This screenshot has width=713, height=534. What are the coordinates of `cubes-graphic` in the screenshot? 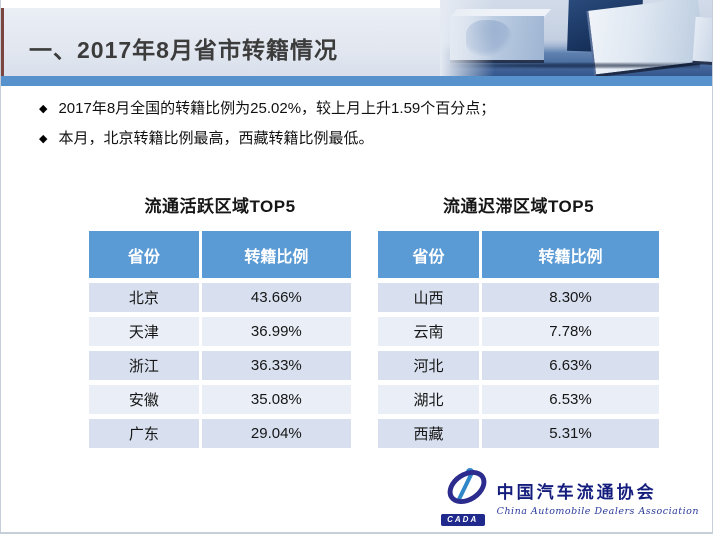 It's located at (576, 38).